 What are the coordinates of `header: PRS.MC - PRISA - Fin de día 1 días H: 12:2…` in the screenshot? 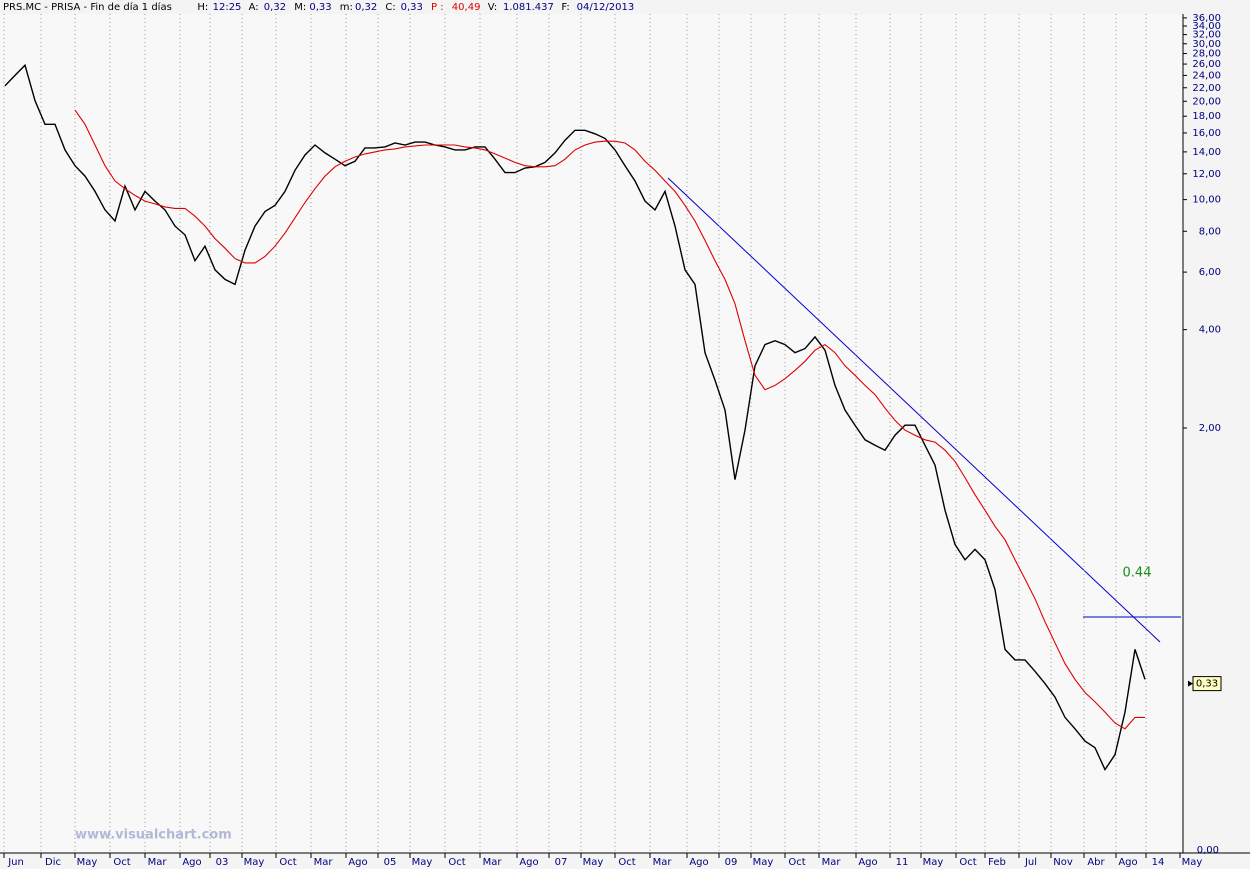 It's located at (318, 7).